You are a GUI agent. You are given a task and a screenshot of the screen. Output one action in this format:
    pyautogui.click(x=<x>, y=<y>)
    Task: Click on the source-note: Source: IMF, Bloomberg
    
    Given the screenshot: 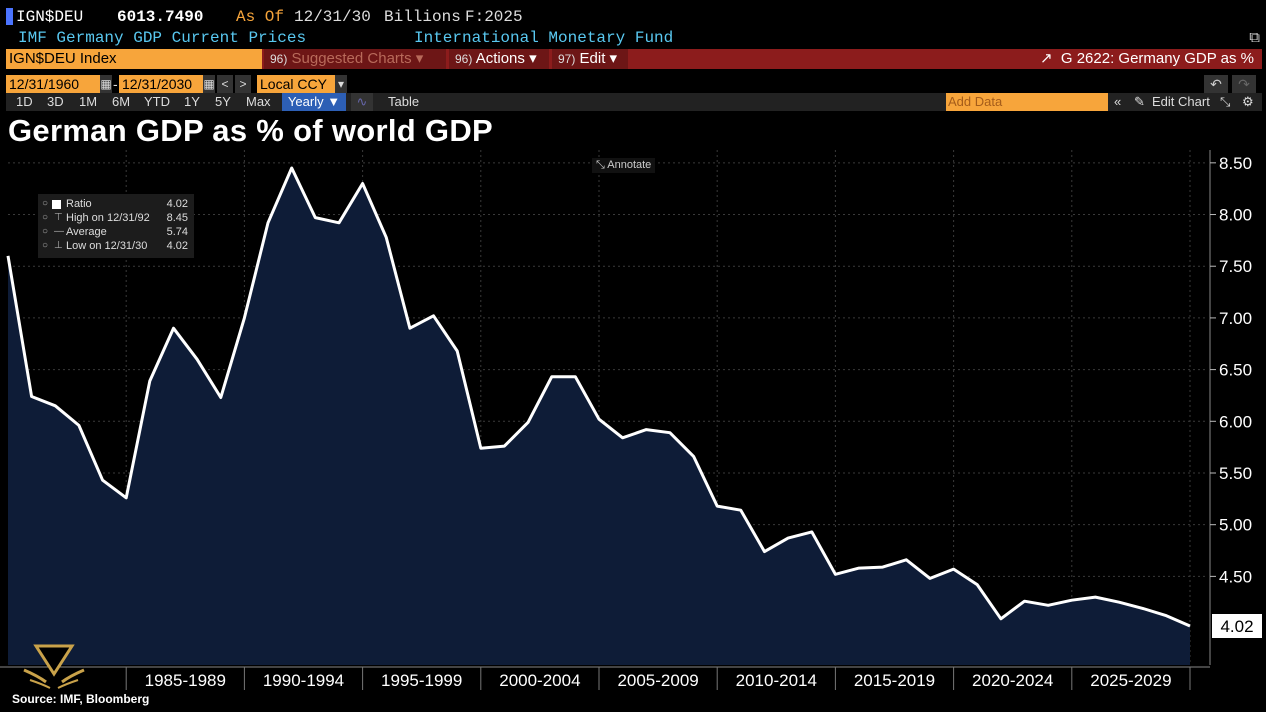 What is the action you would take?
    pyautogui.click(x=81, y=699)
    